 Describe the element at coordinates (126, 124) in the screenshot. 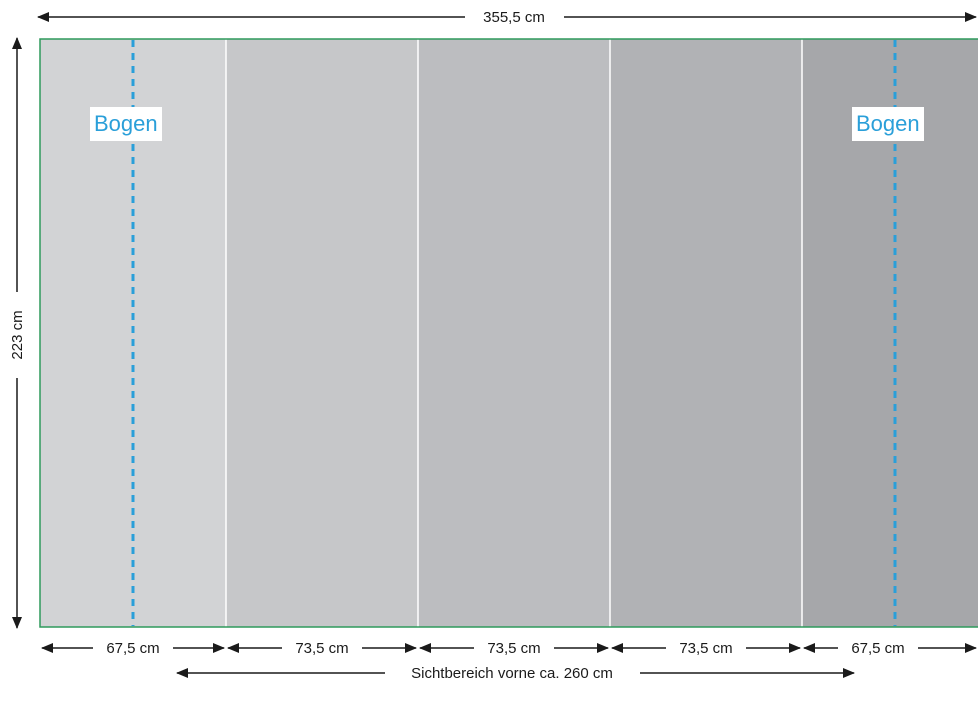

I see `fold-label-left: Bogen` at that location.